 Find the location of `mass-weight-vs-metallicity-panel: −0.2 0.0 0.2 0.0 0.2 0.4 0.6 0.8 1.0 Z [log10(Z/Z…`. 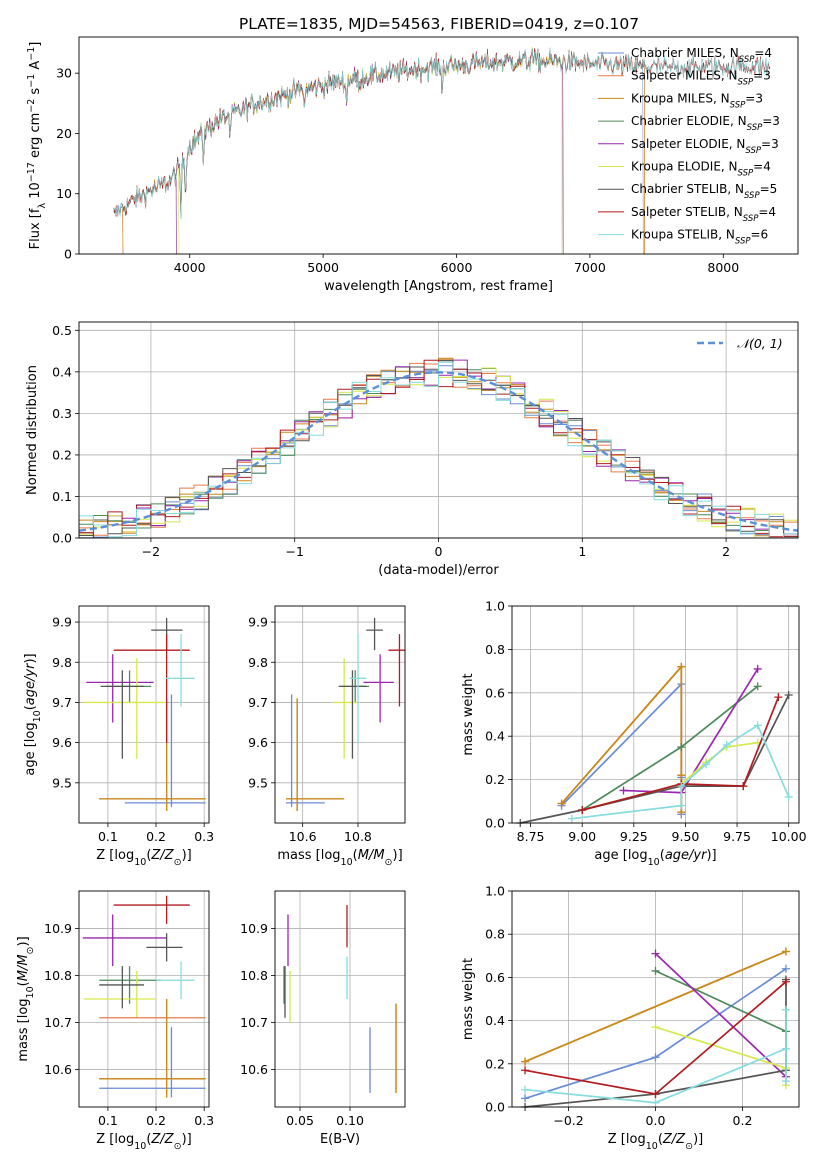

mass-weight-vs-metallicity-panel: −0.2 0.0 0.2 0.0 0.2 0.4 0.6 0.8 1.0 Z [log10(Z/Z… is located at coordinates (630, 1018).